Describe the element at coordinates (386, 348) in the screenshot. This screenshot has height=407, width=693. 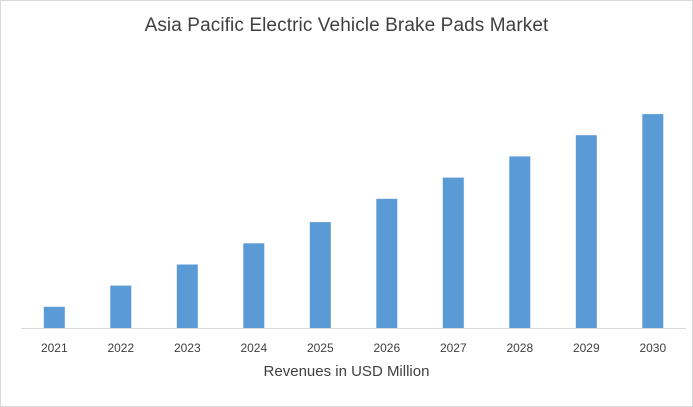
I see `x-tick-label-2026: 2026` at that location.